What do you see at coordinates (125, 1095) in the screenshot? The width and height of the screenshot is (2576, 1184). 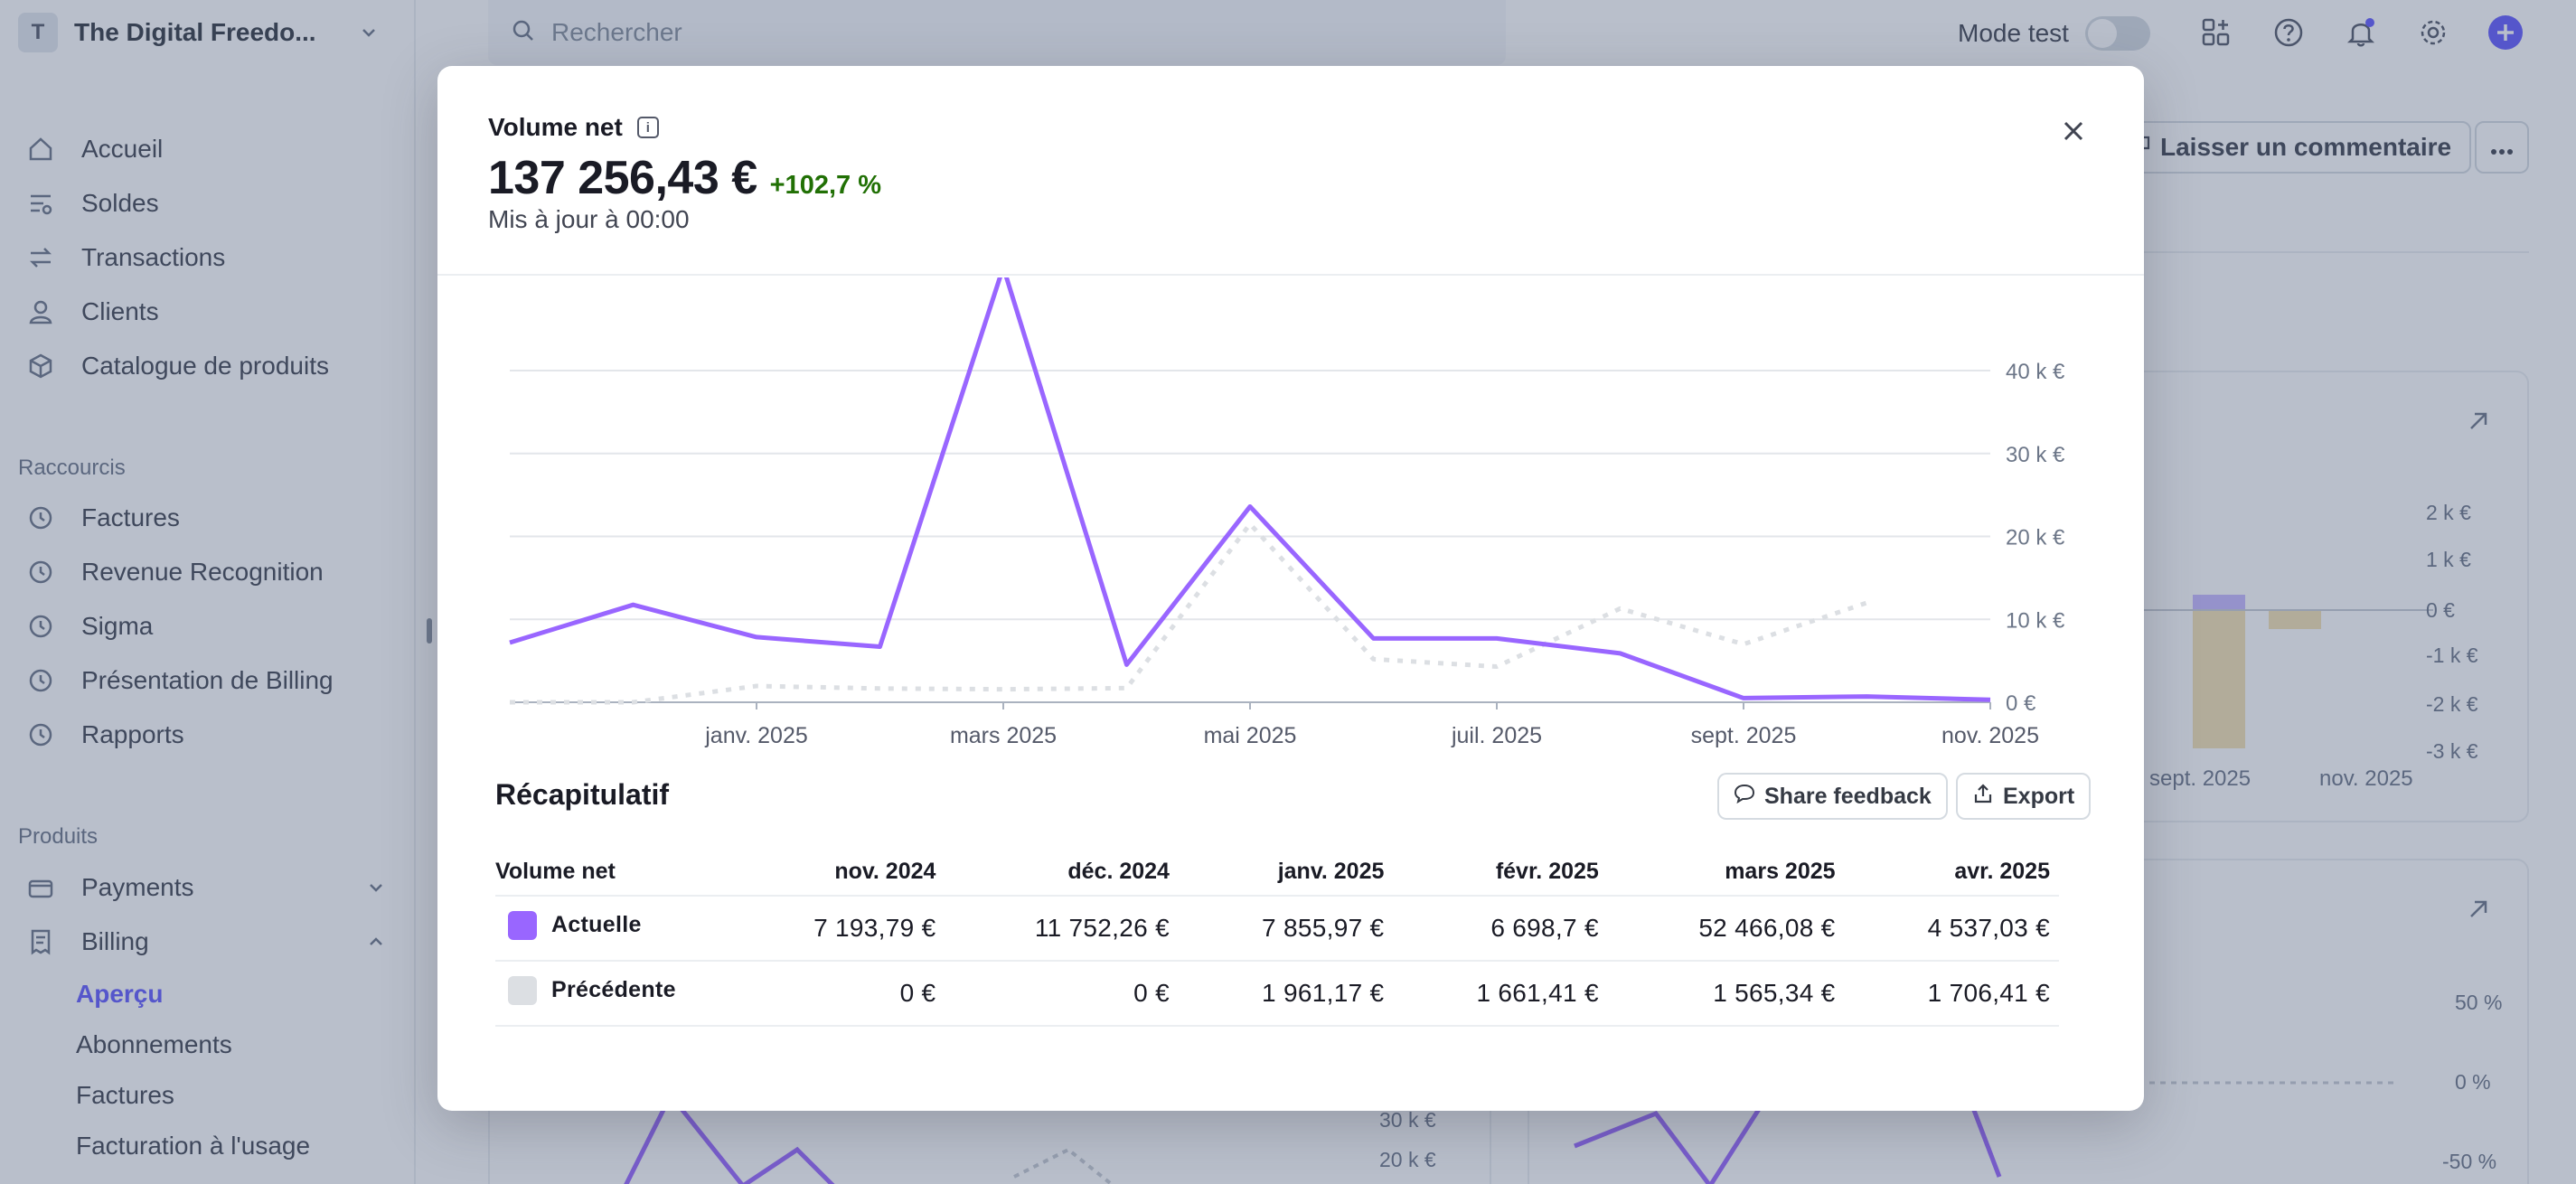 I see `nav-label: Factures` at bounding box center [125, 1095].